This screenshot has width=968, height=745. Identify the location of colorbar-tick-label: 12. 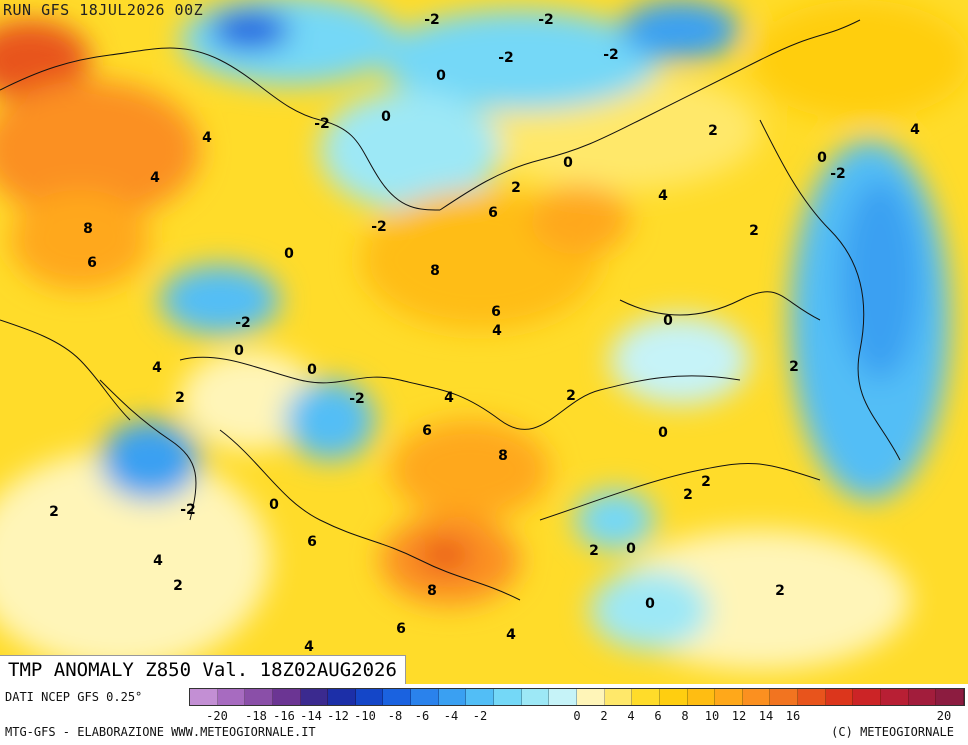
(739, 716).